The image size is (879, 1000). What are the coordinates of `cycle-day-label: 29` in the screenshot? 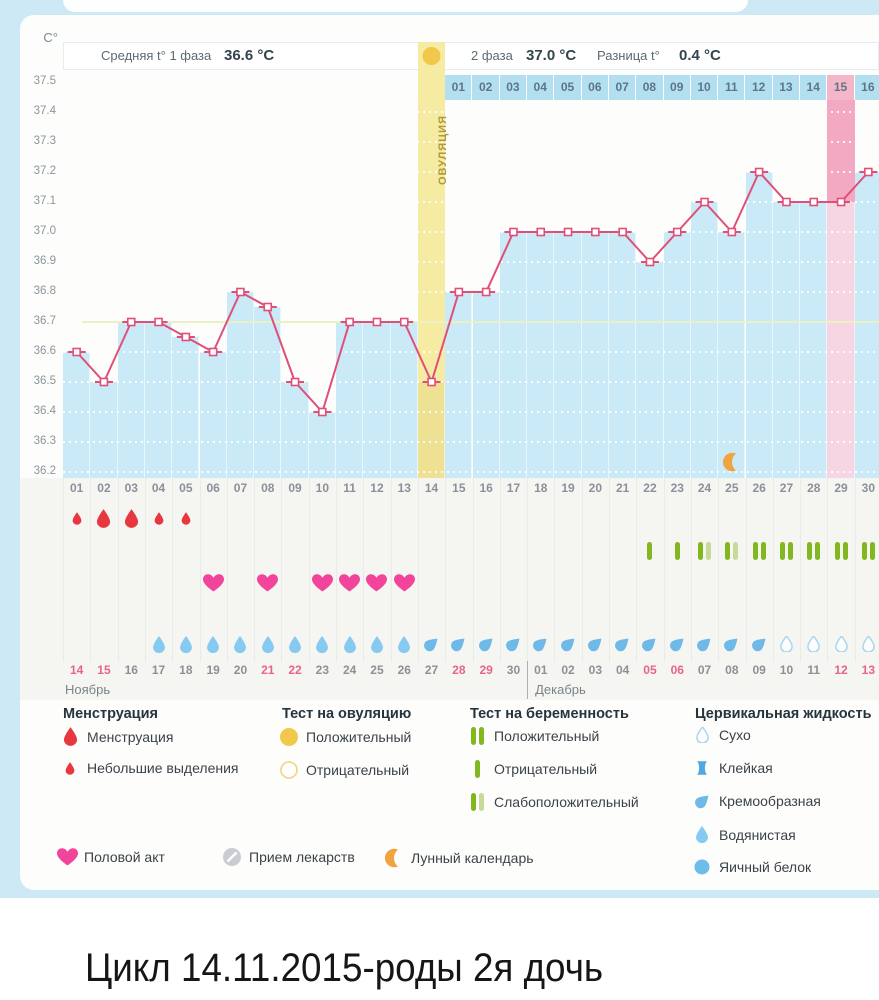 It's located at (841, 488).